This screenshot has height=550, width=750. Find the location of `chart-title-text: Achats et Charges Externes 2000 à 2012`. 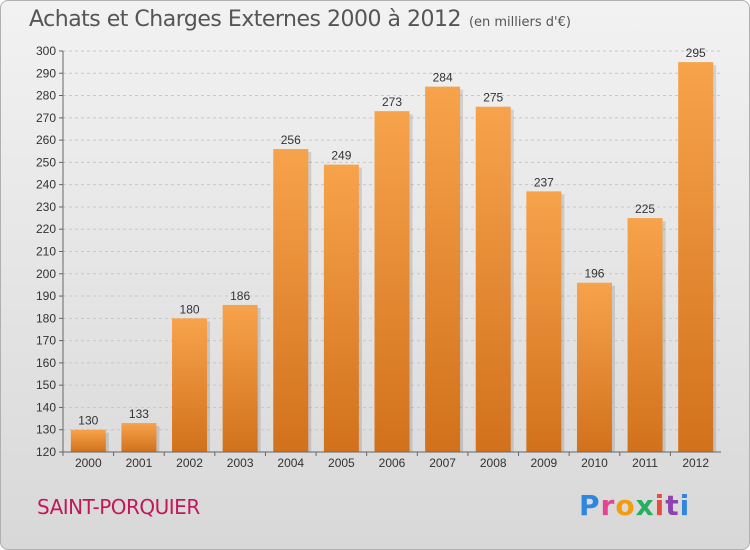

chart-title-text: Achats et Charges Externes 2000 à 2012 is located at coordinates (245, 19).